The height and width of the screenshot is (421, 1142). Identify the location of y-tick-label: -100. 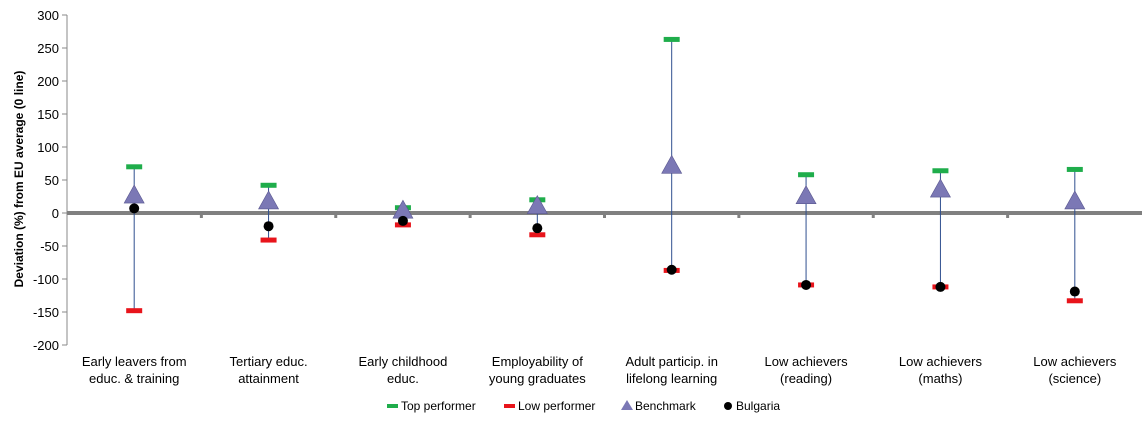
(46, 279).